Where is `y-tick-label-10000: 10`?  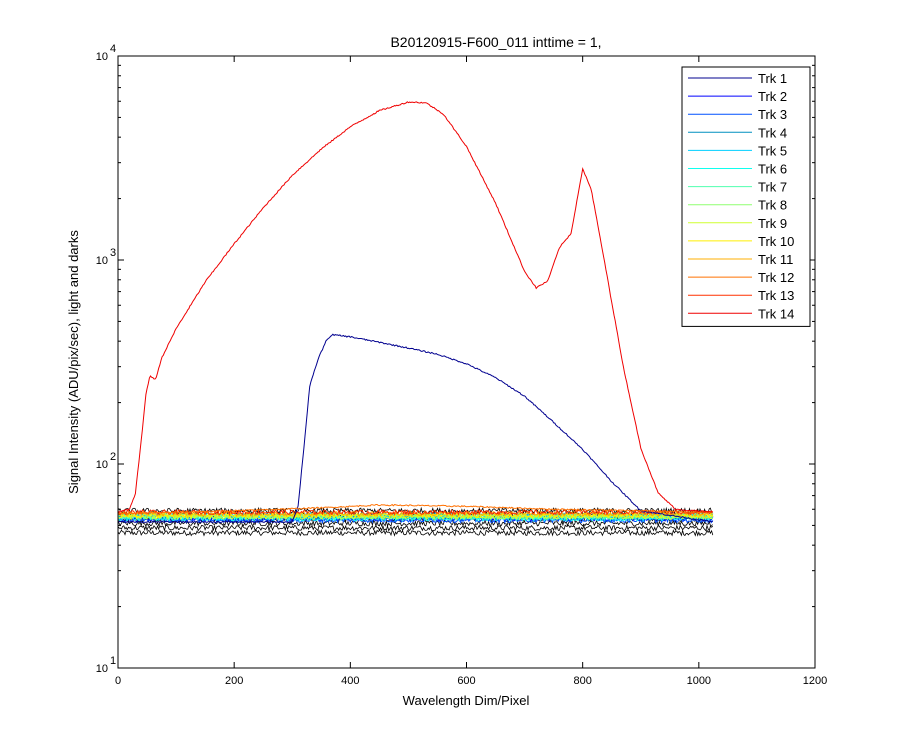 y-tick-label-10000: 10 is located at coordinates (102, 57).